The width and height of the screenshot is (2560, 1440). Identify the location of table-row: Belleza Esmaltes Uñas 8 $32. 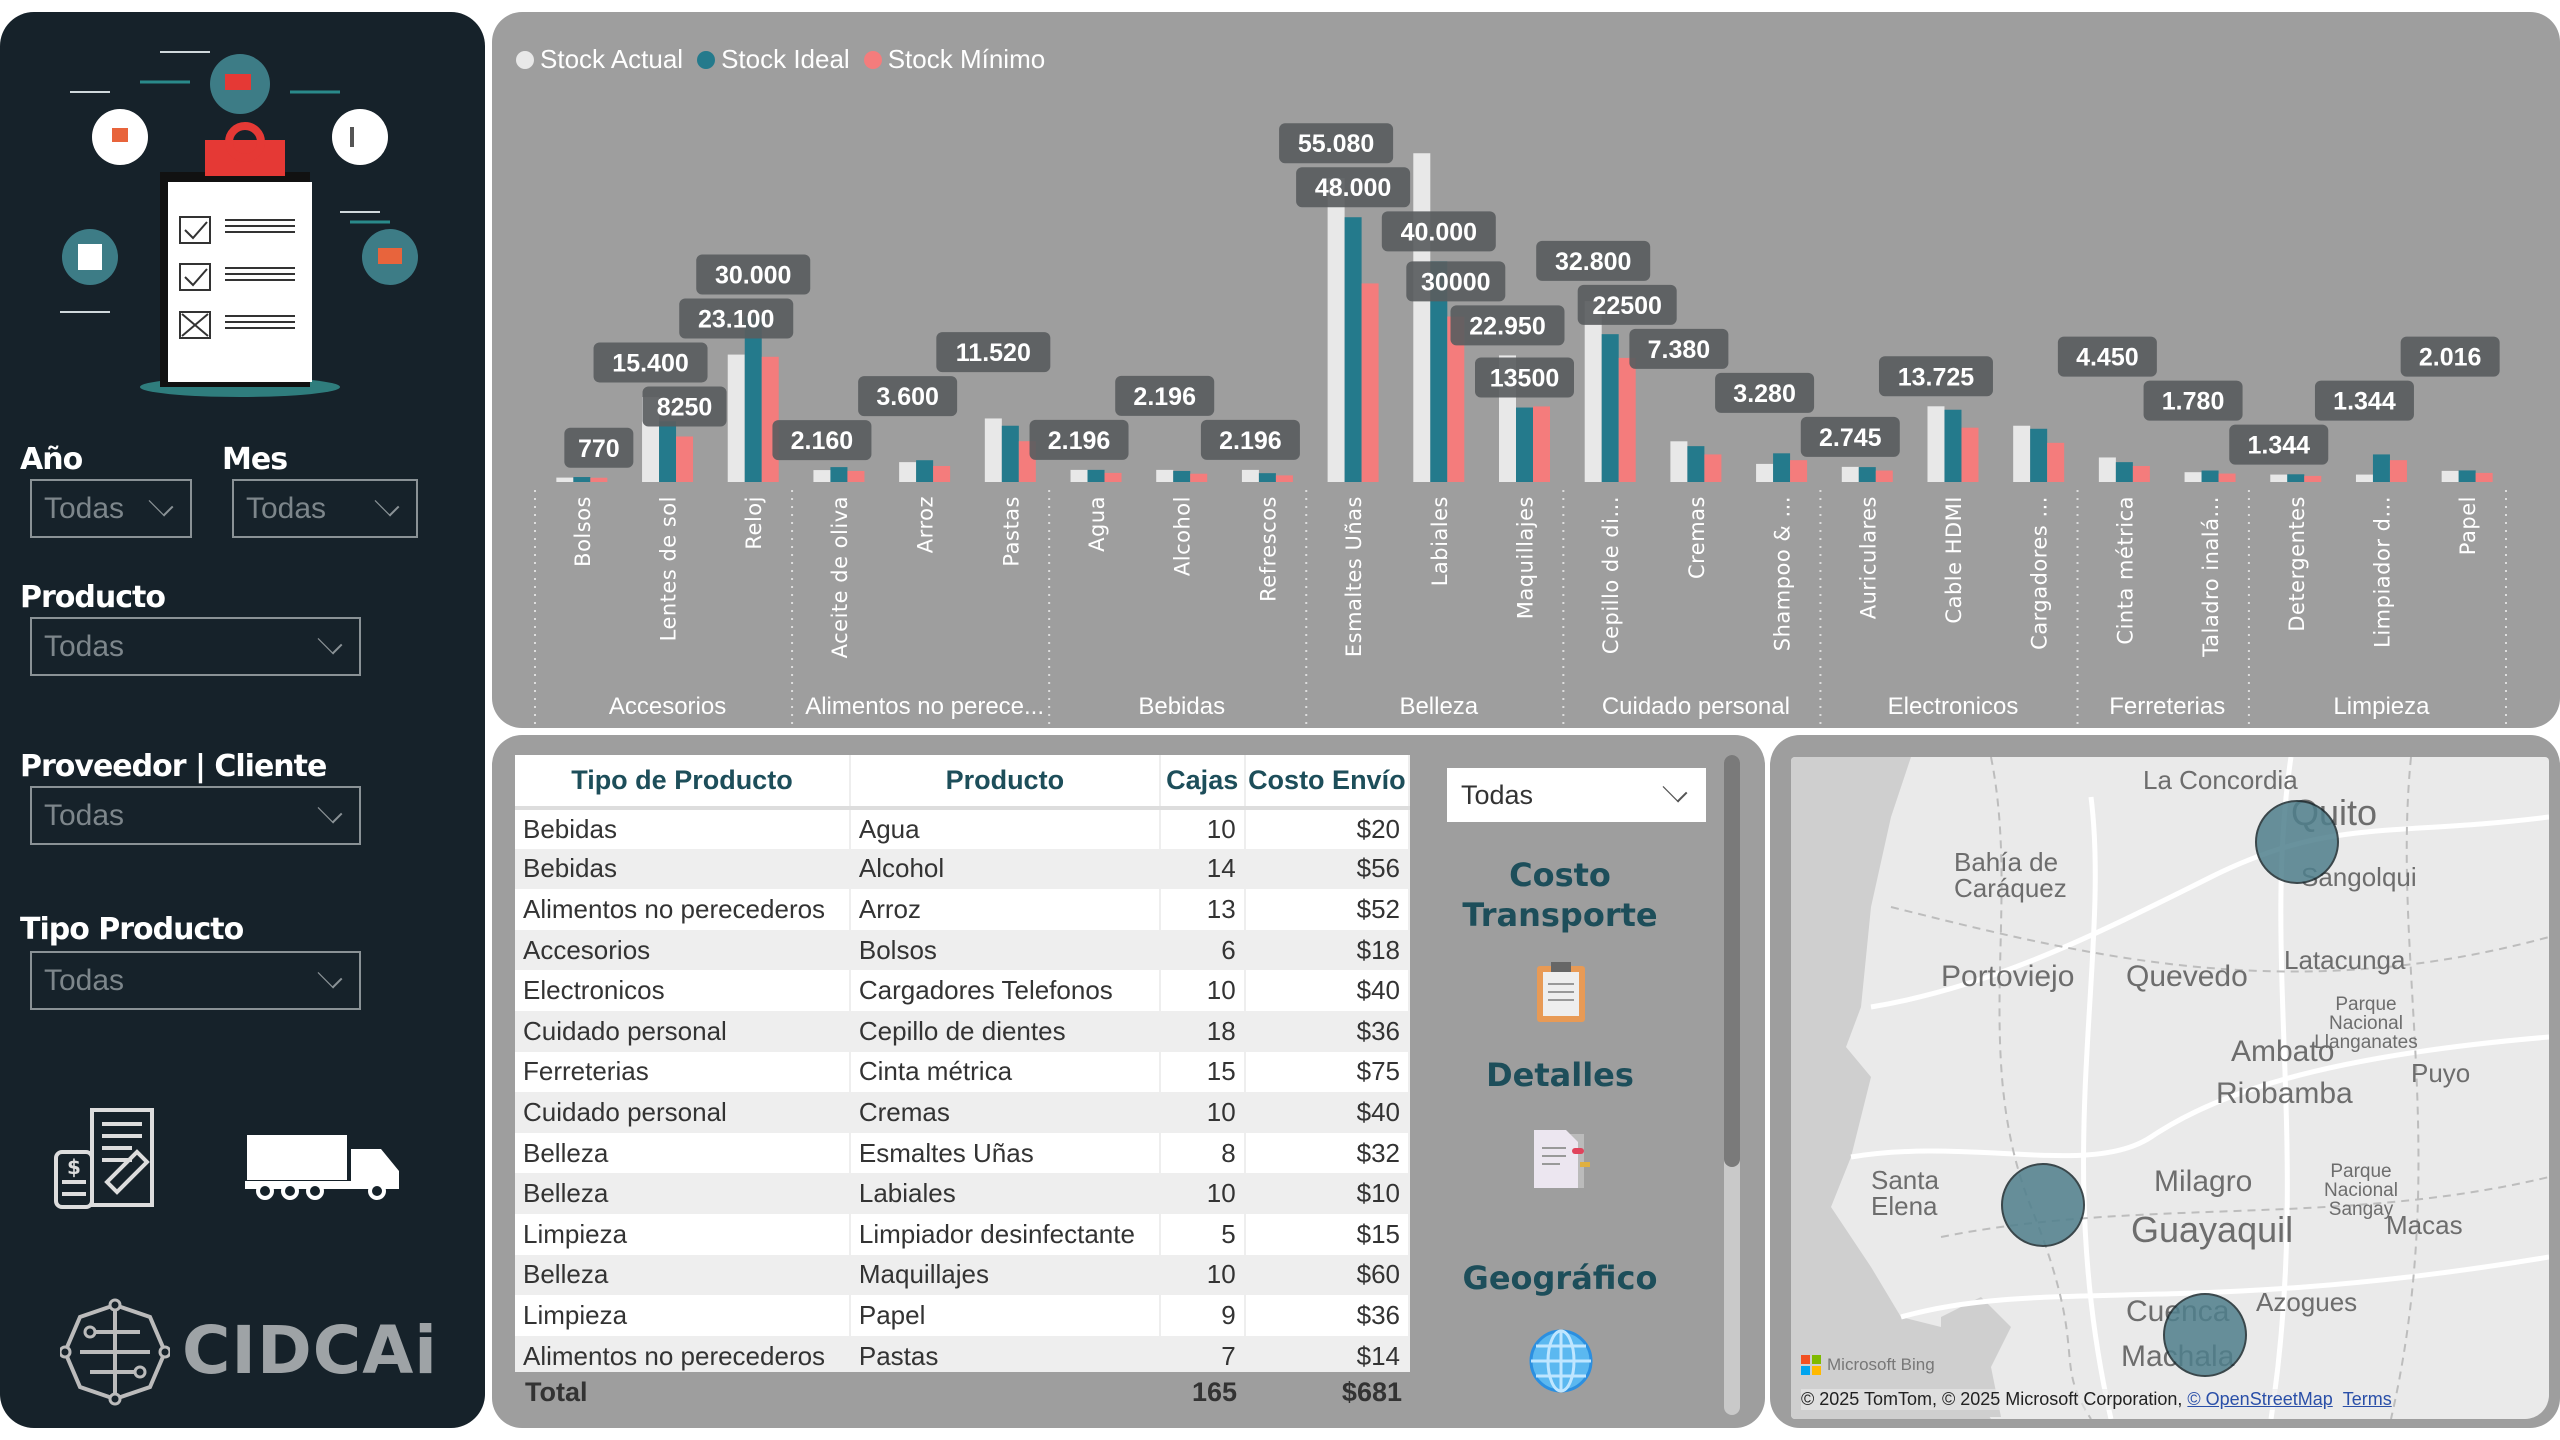
(962, 1153).